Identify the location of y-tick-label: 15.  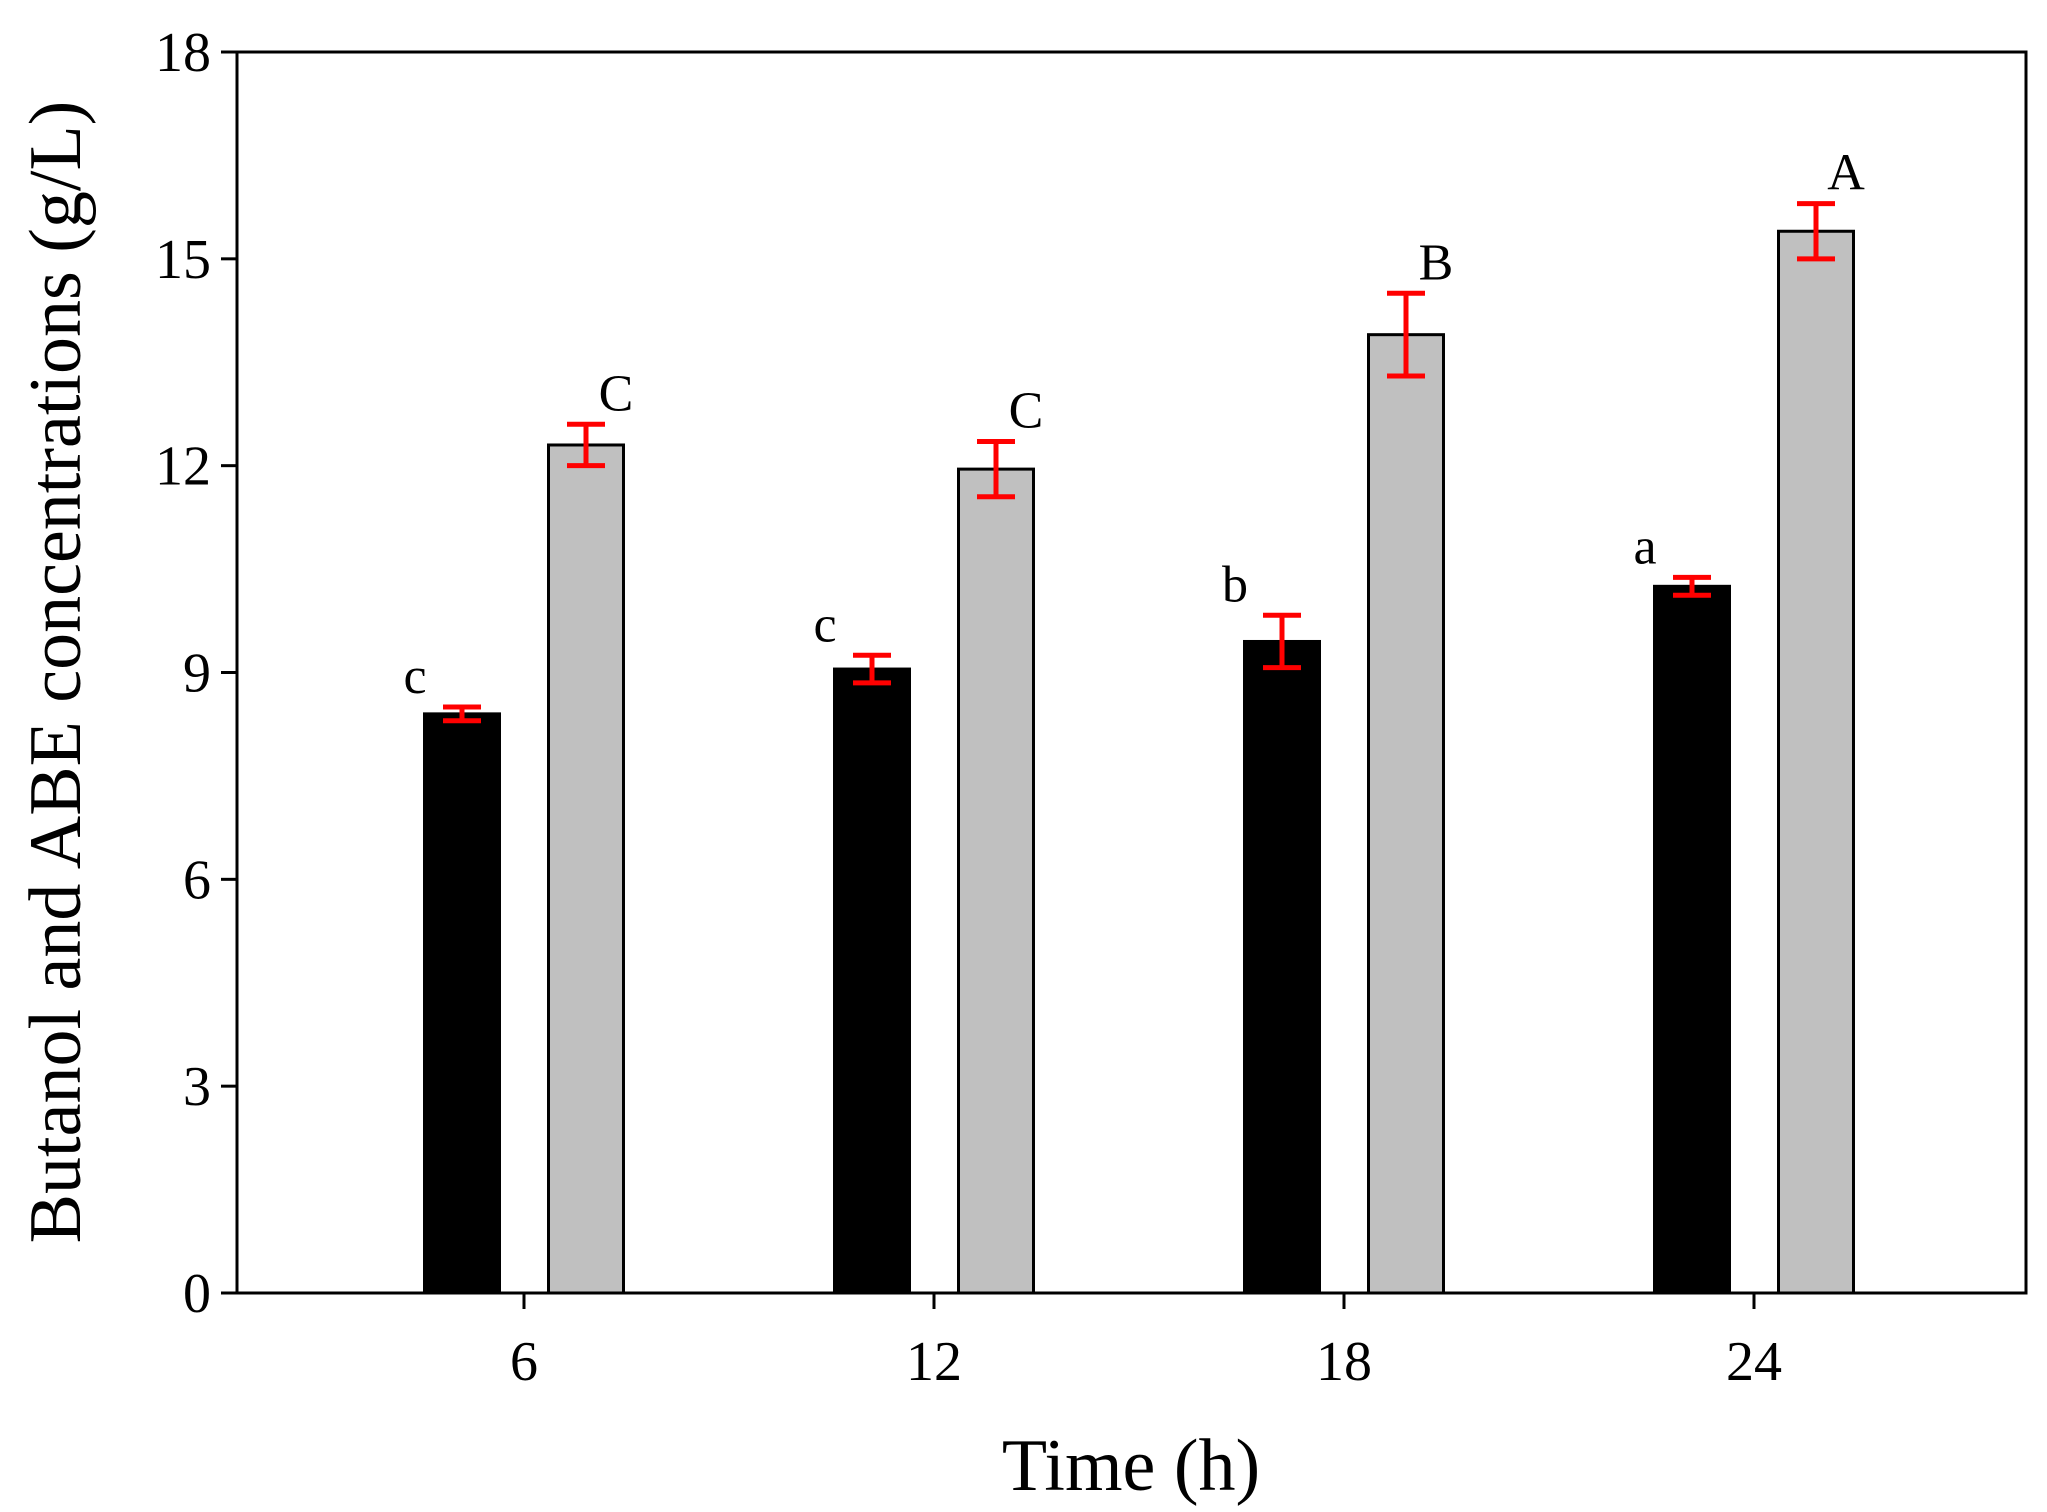
(183, 260).